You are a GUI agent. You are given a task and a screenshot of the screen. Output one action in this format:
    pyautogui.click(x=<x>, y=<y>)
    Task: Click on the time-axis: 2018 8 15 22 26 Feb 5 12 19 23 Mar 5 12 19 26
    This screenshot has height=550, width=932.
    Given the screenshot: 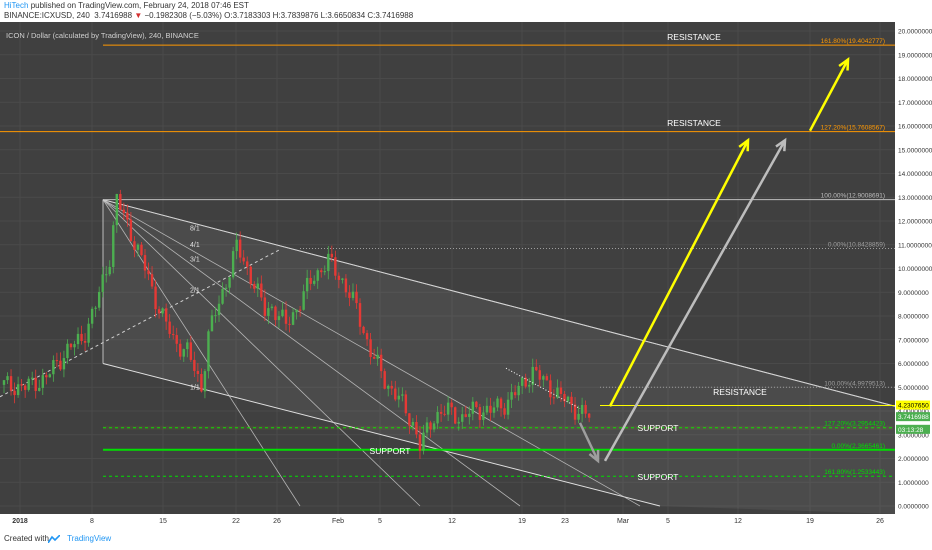 What is the action you would take?
    pyautogui.click(x=448, y=521)
    